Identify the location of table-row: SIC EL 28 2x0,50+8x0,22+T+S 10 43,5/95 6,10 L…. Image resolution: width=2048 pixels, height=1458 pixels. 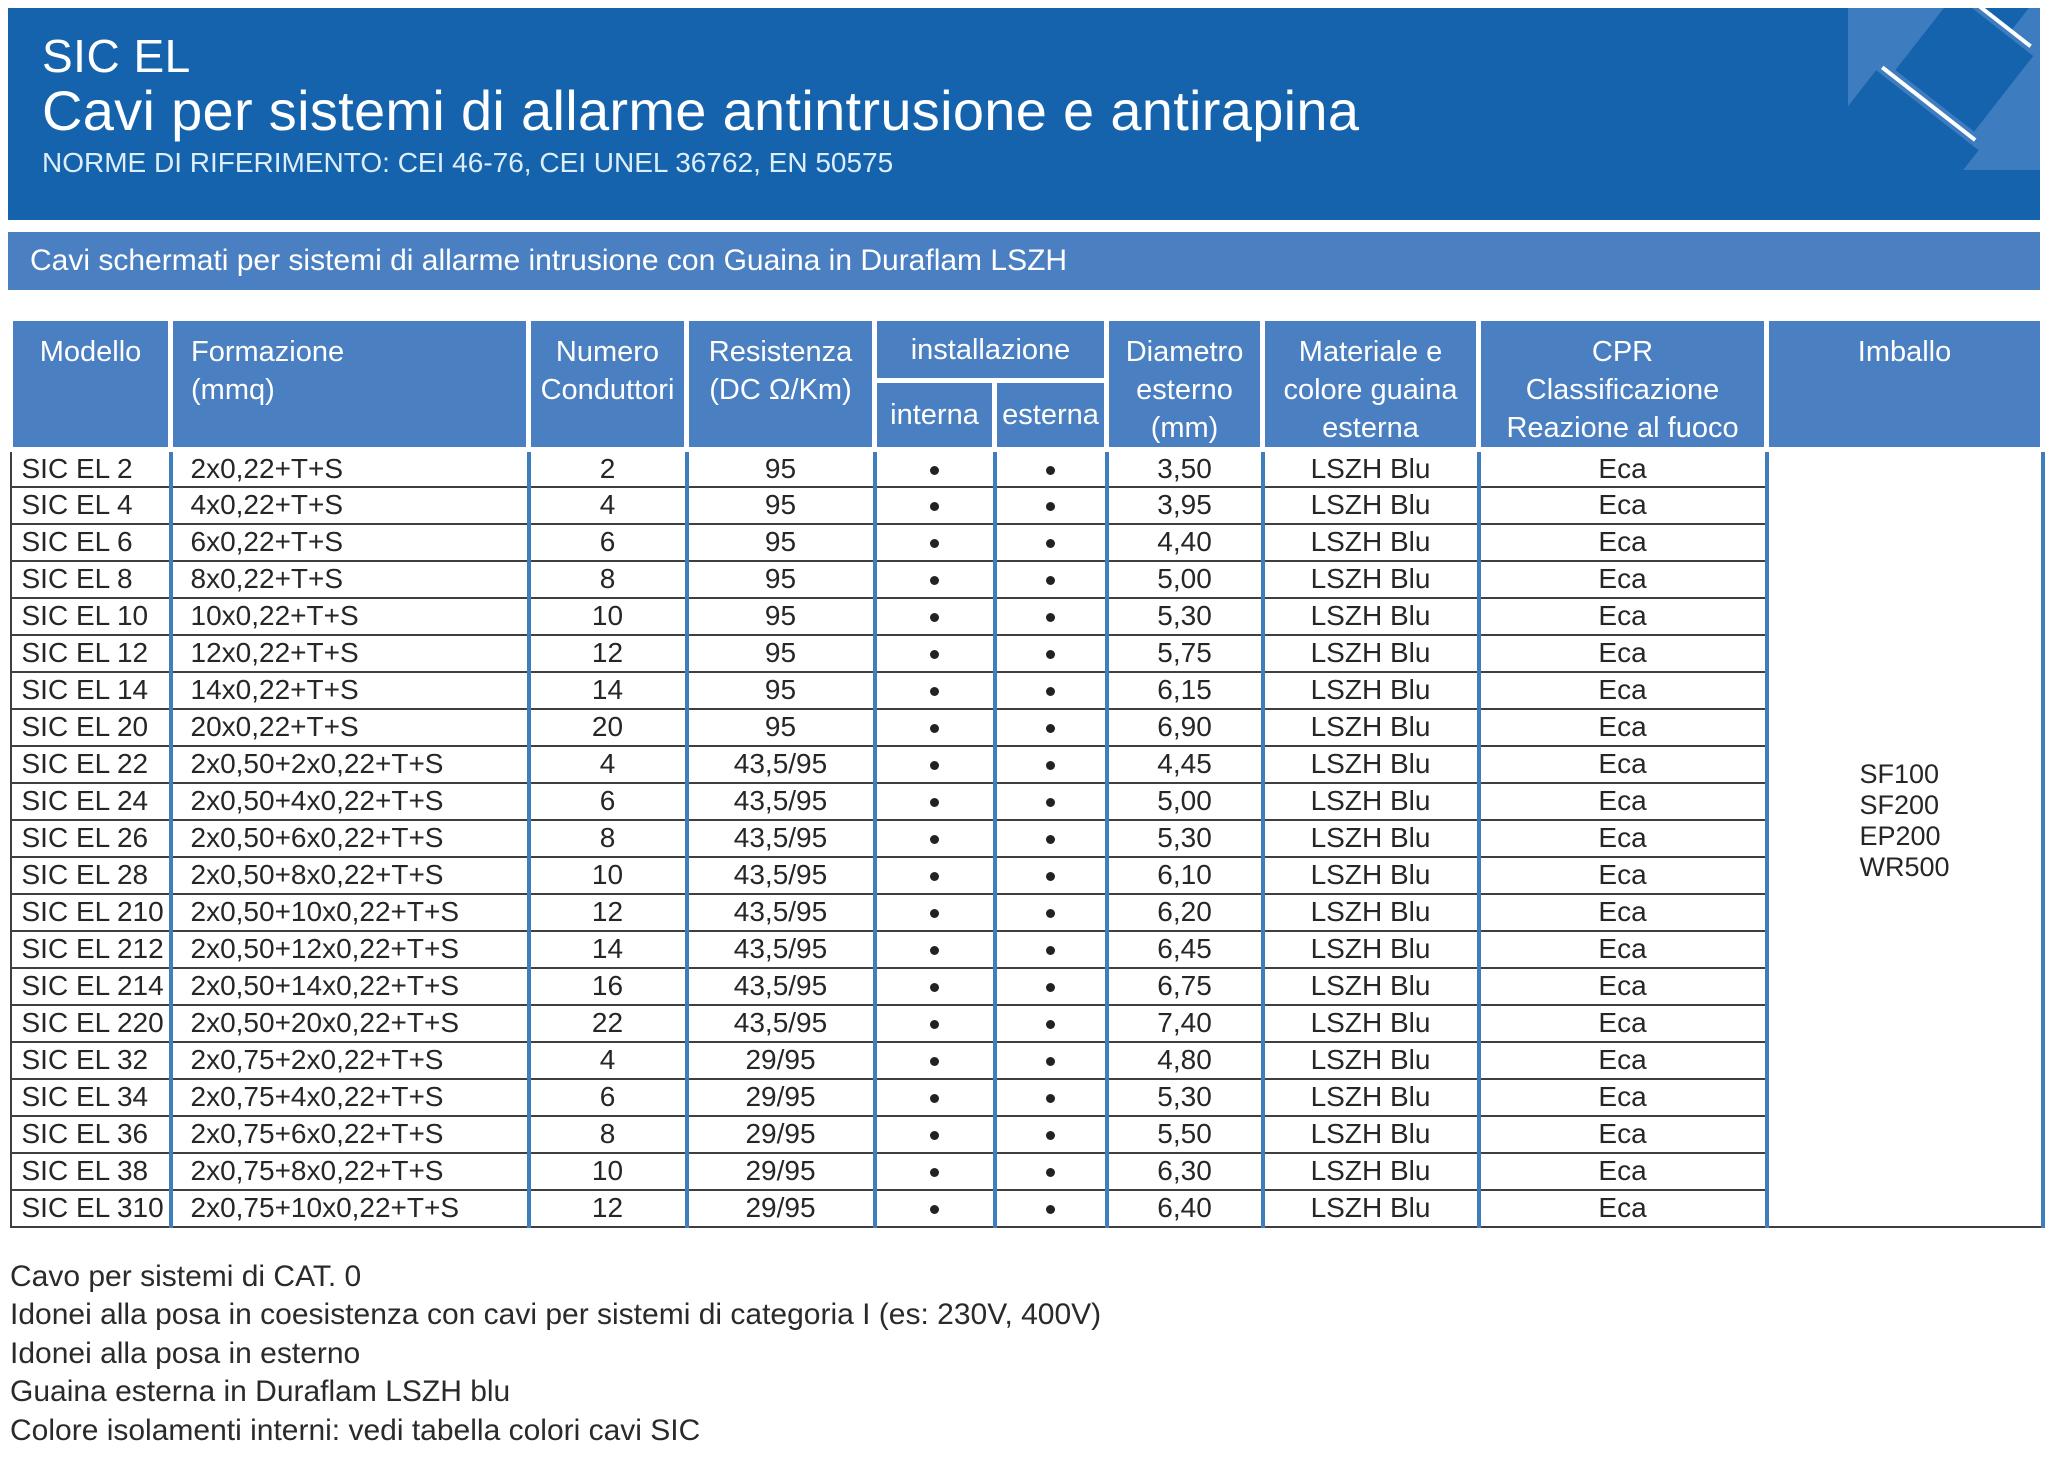
(1026, 875).